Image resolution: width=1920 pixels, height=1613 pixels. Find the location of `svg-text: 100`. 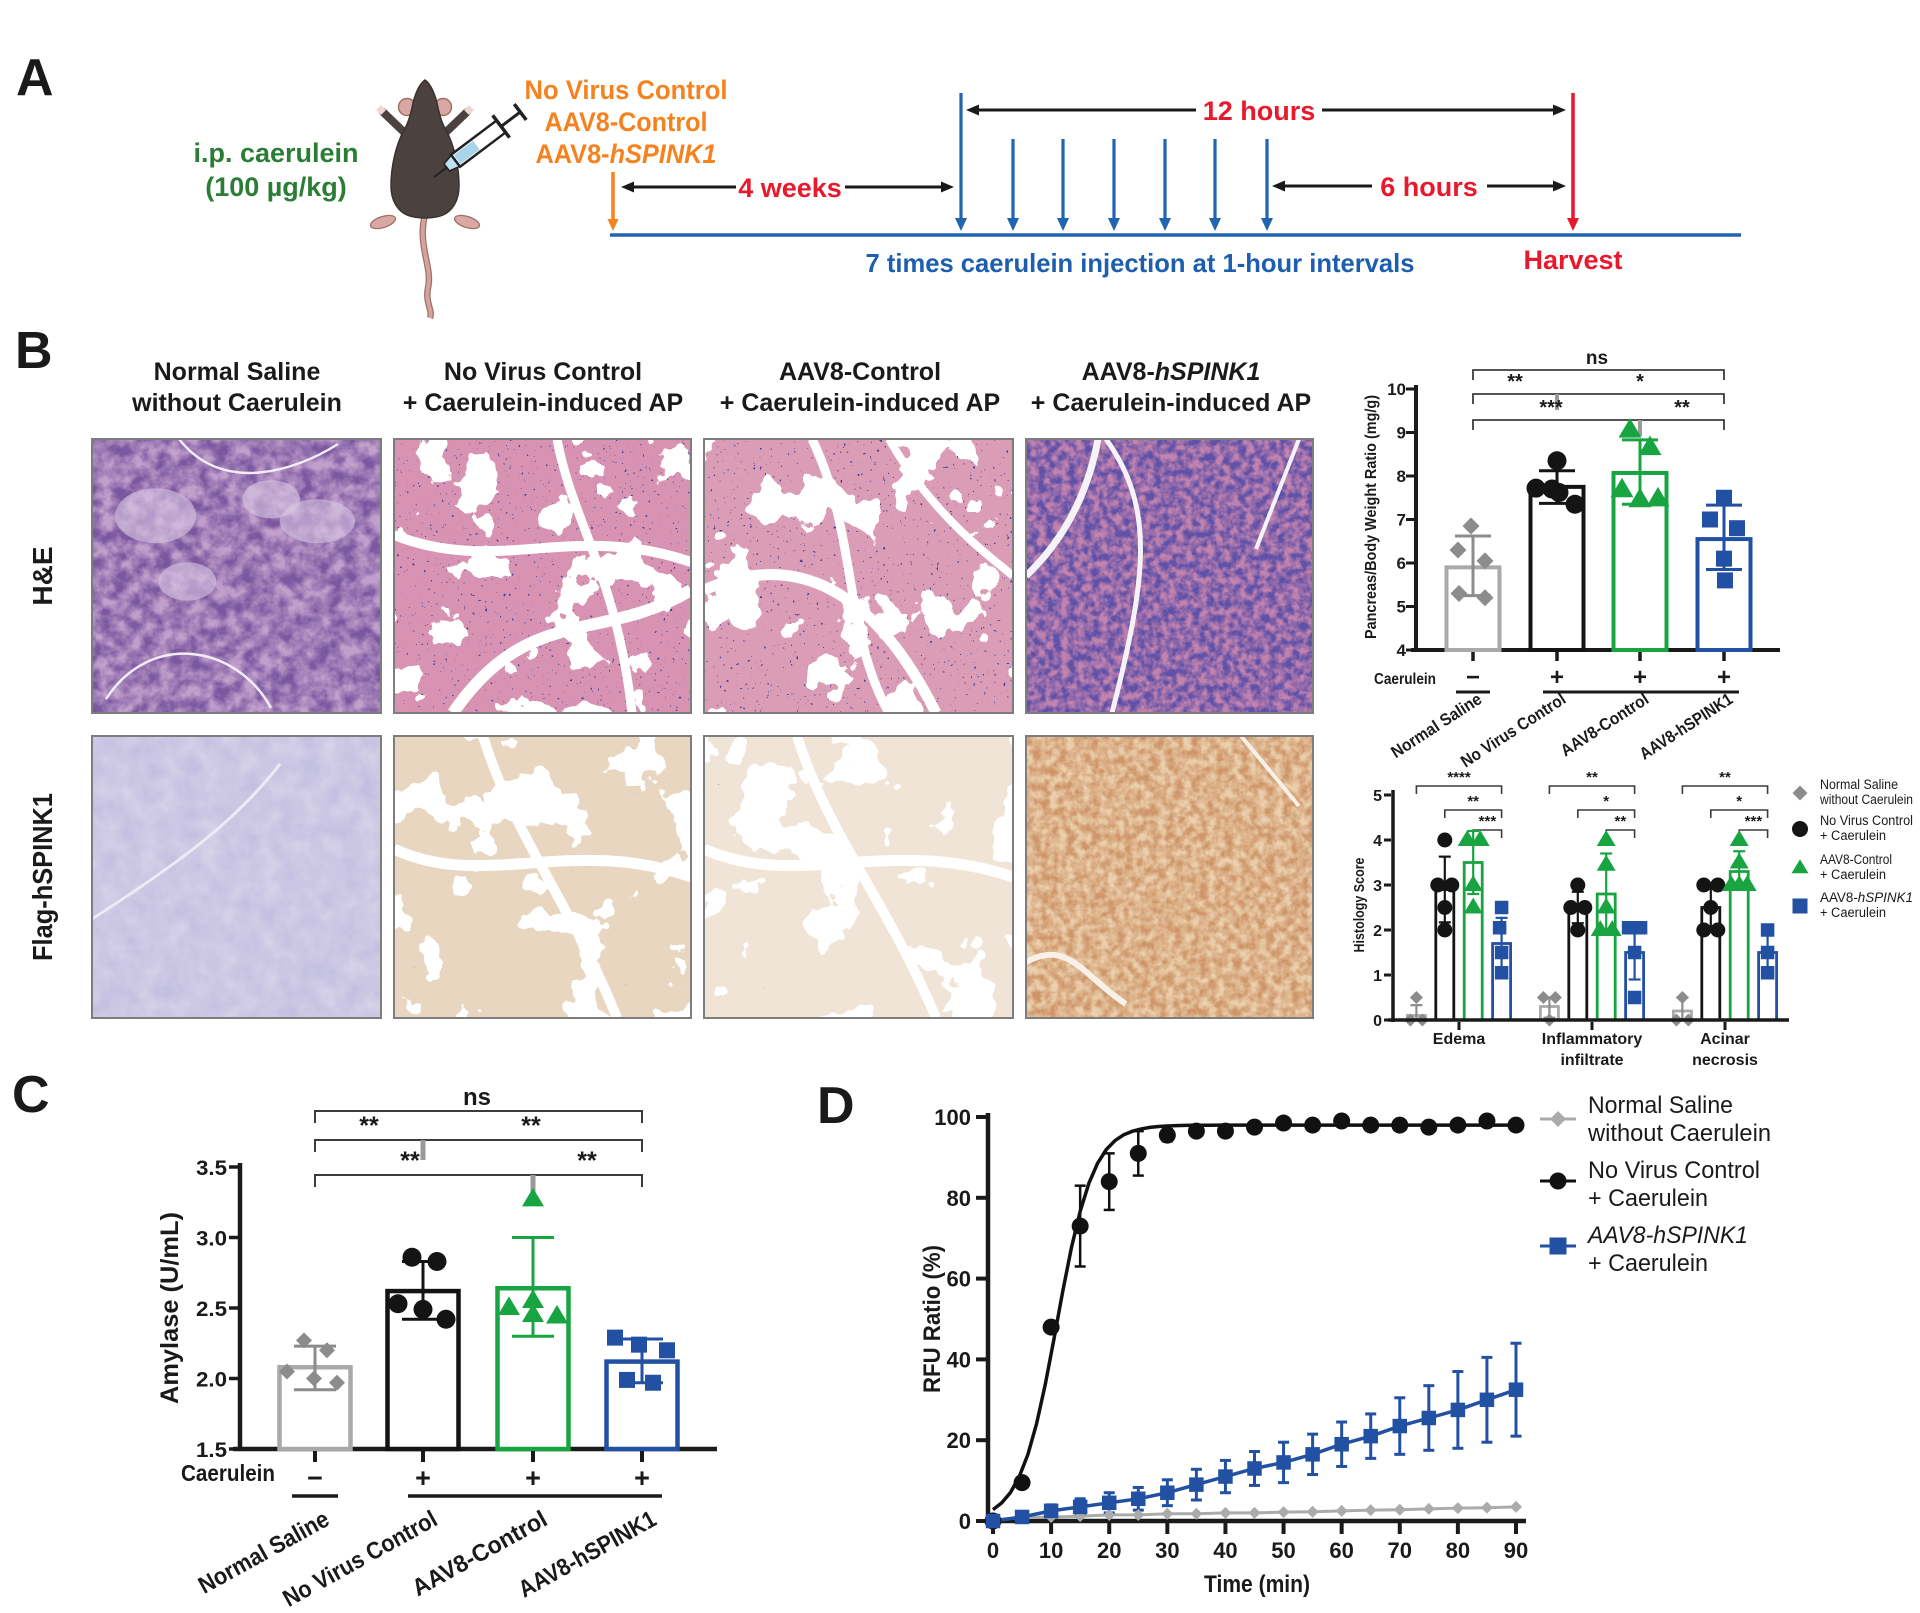

svg-text: 100 is located at coordinates (952, 1117).